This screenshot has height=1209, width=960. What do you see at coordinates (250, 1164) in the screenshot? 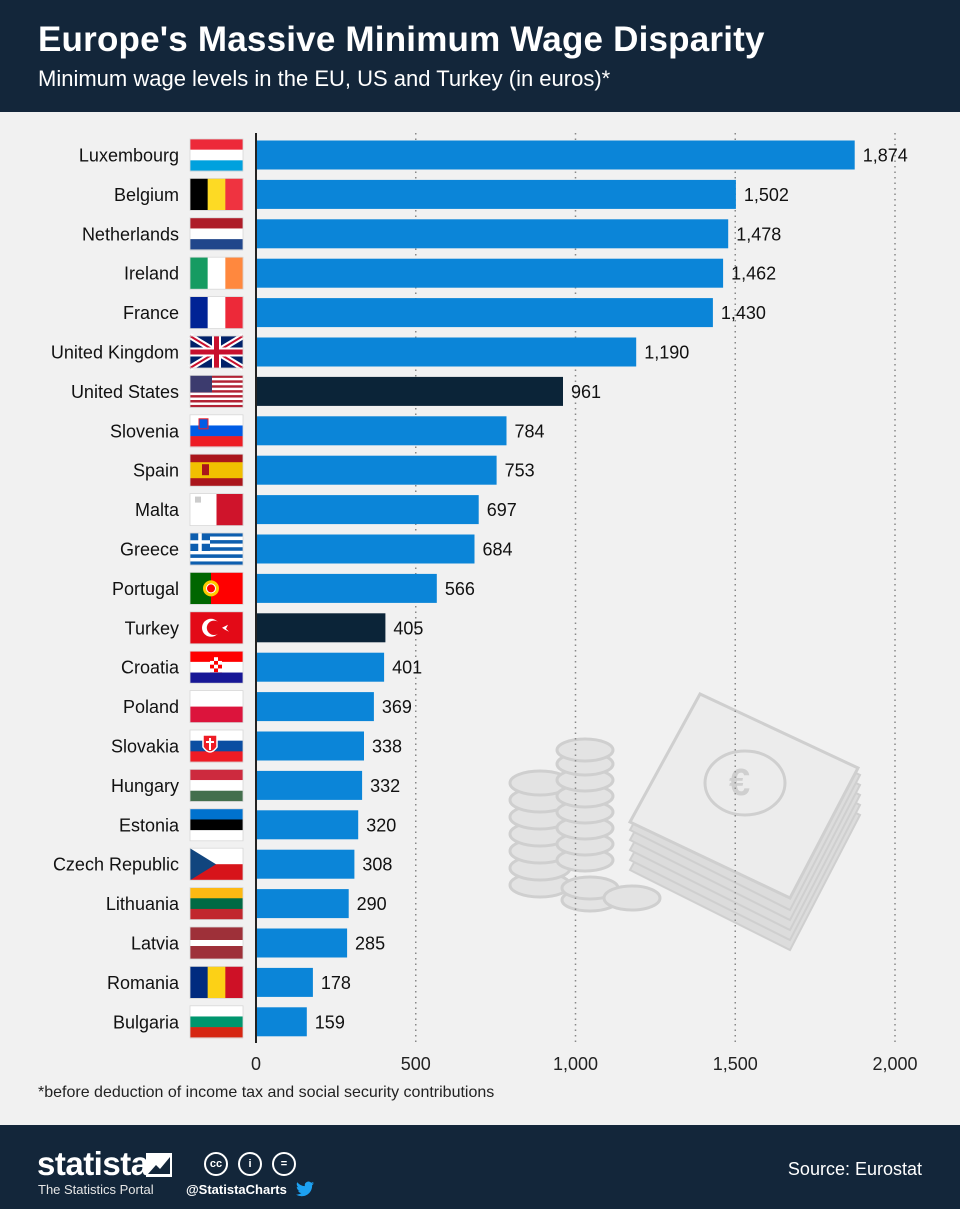
I see `attribution-icon: i` at bounding box center [250, 1164].